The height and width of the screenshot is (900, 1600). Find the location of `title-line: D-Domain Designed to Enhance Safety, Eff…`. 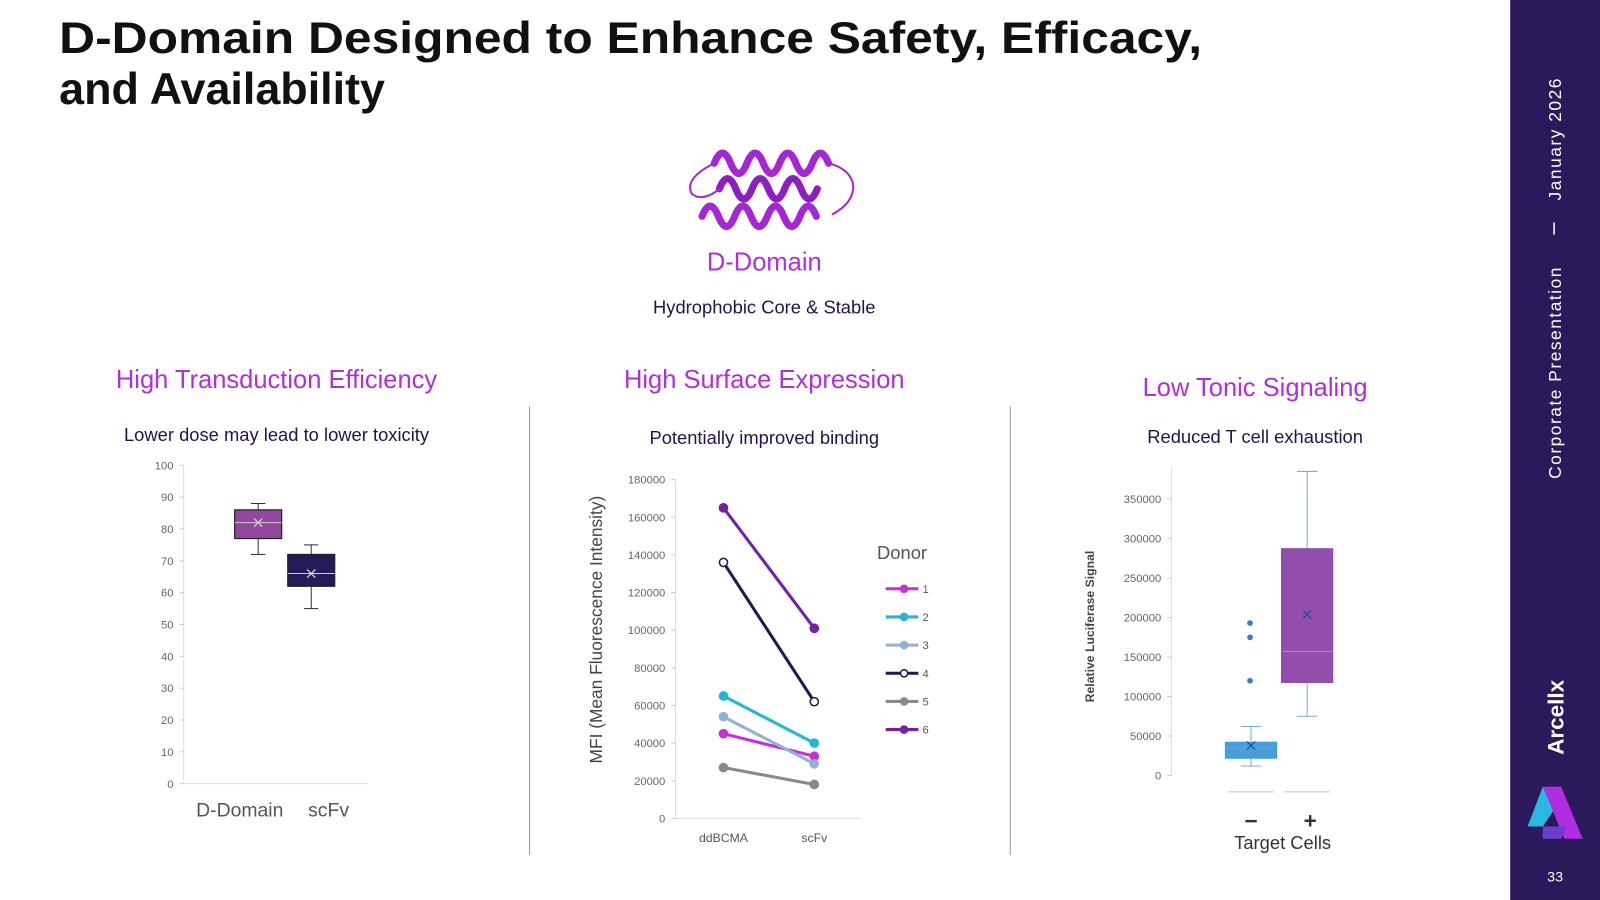

title-line: D-Domain Designed to Enhance Safety, Eff… is located at coordinates (630, 37).